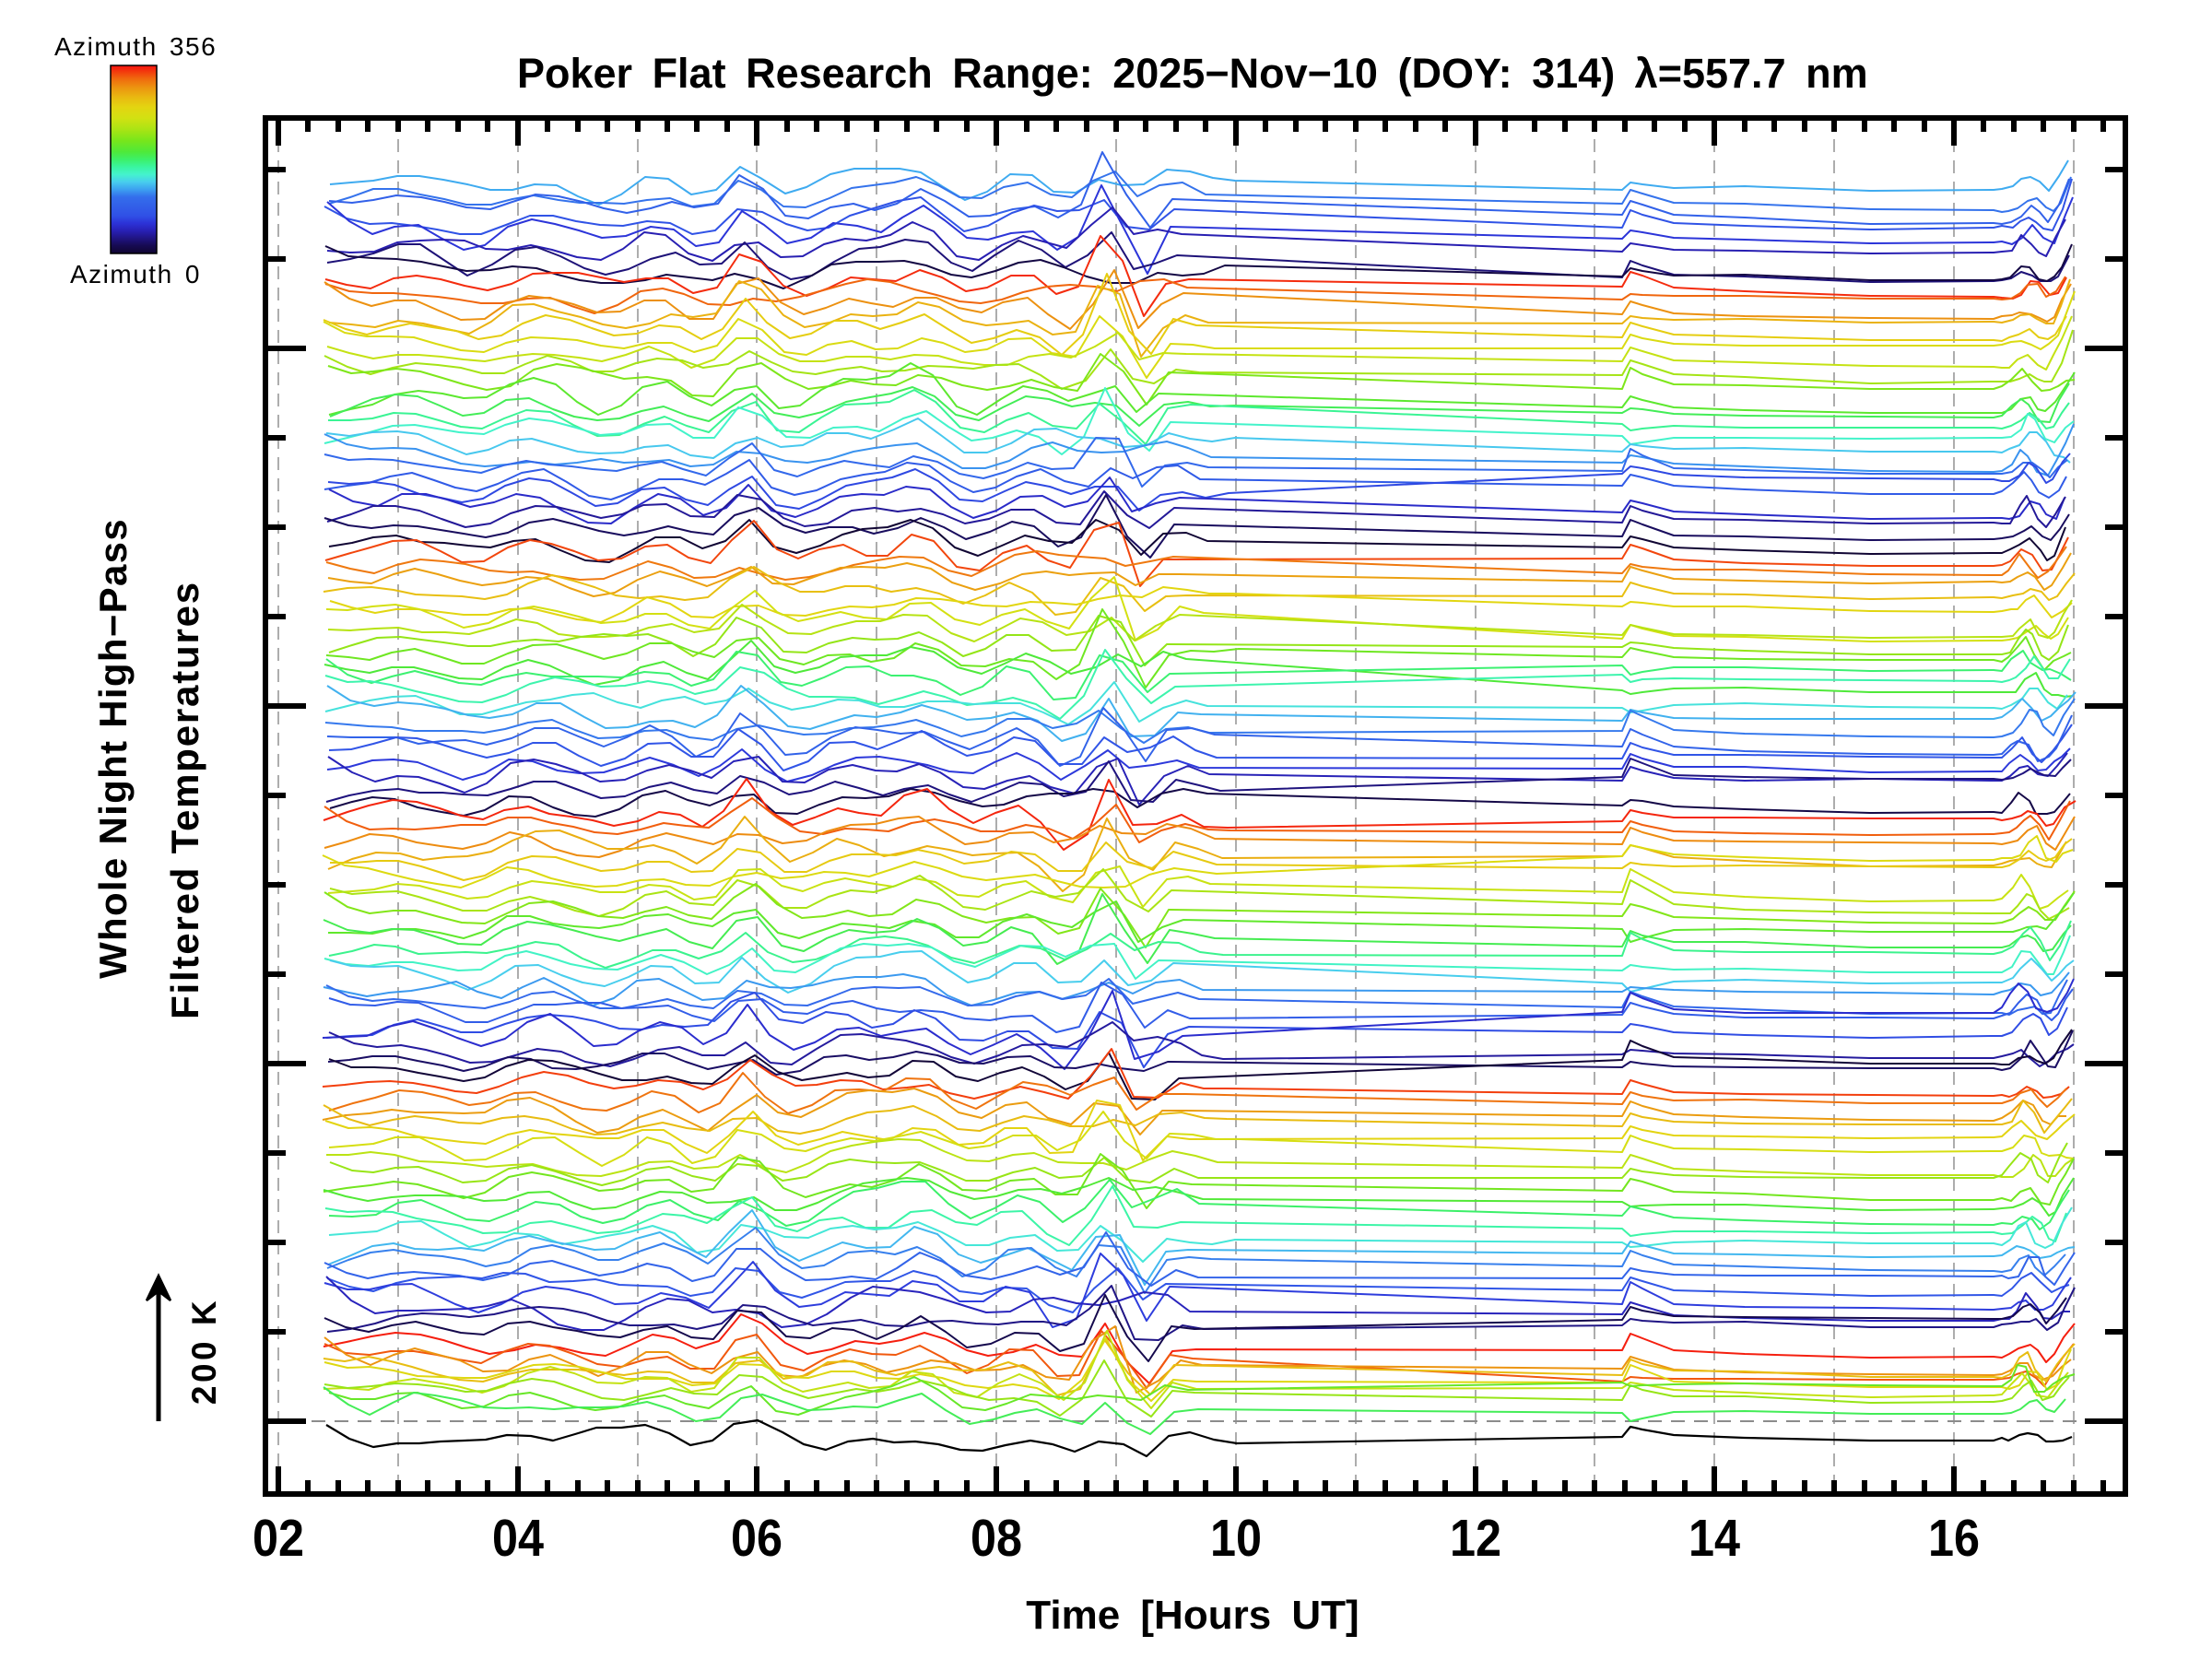  I want to click on svg-text: 200 K, so click(204, 1351).